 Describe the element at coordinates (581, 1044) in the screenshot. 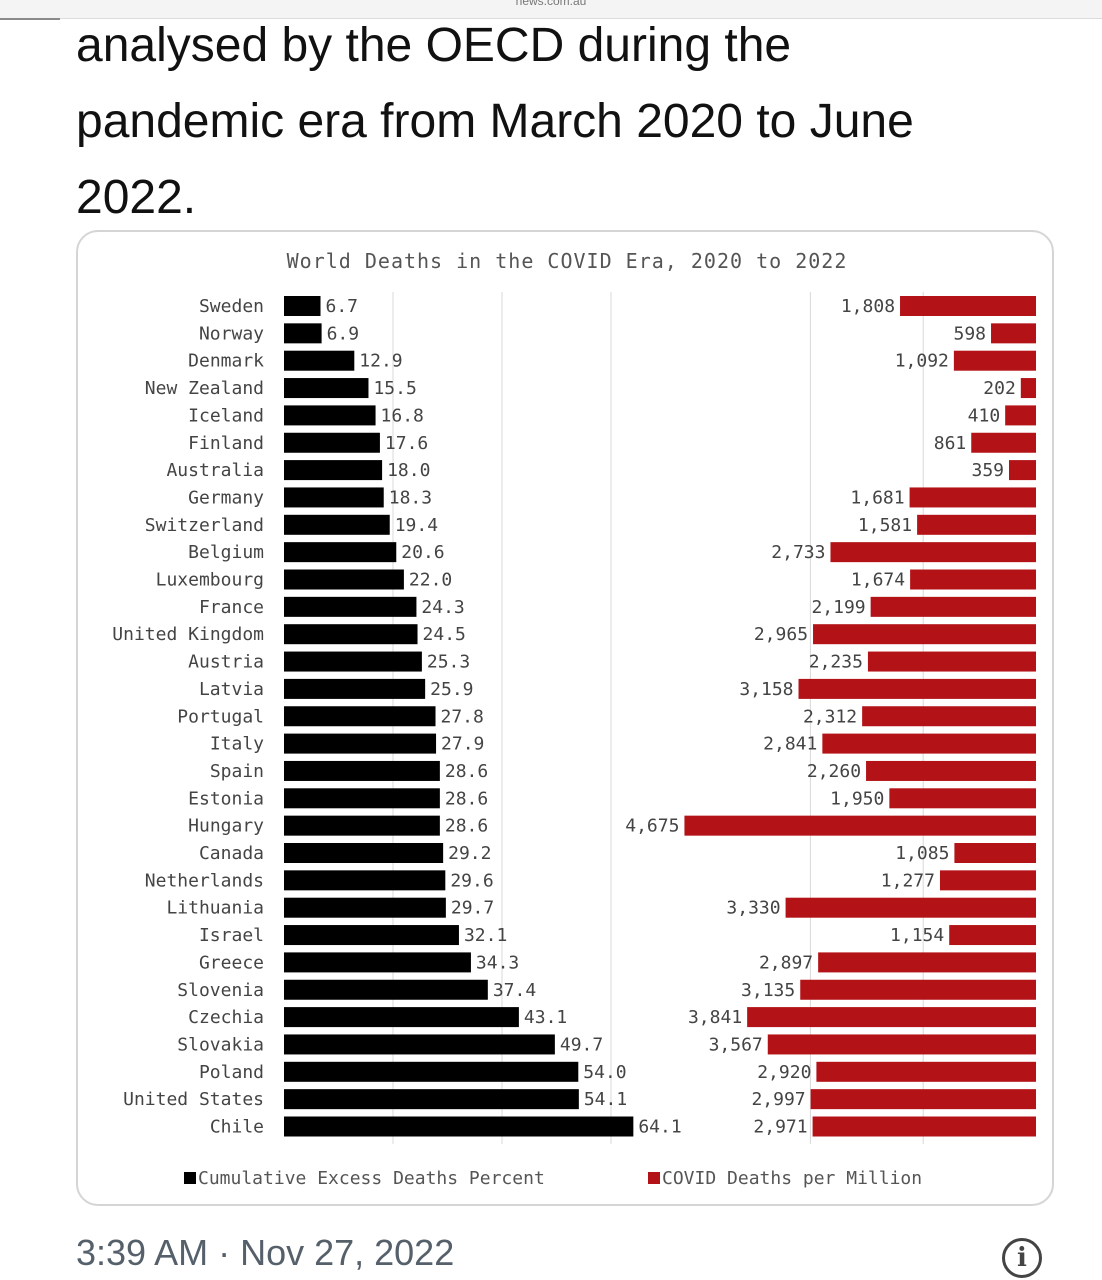

I see `data-label-left: 49.7` at that location.